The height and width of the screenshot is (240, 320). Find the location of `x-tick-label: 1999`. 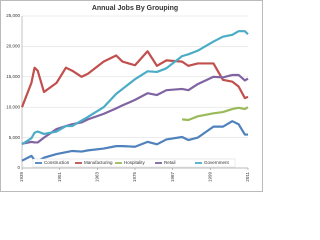

x-tick-label: 1999 is located at coordinates (210, 177).